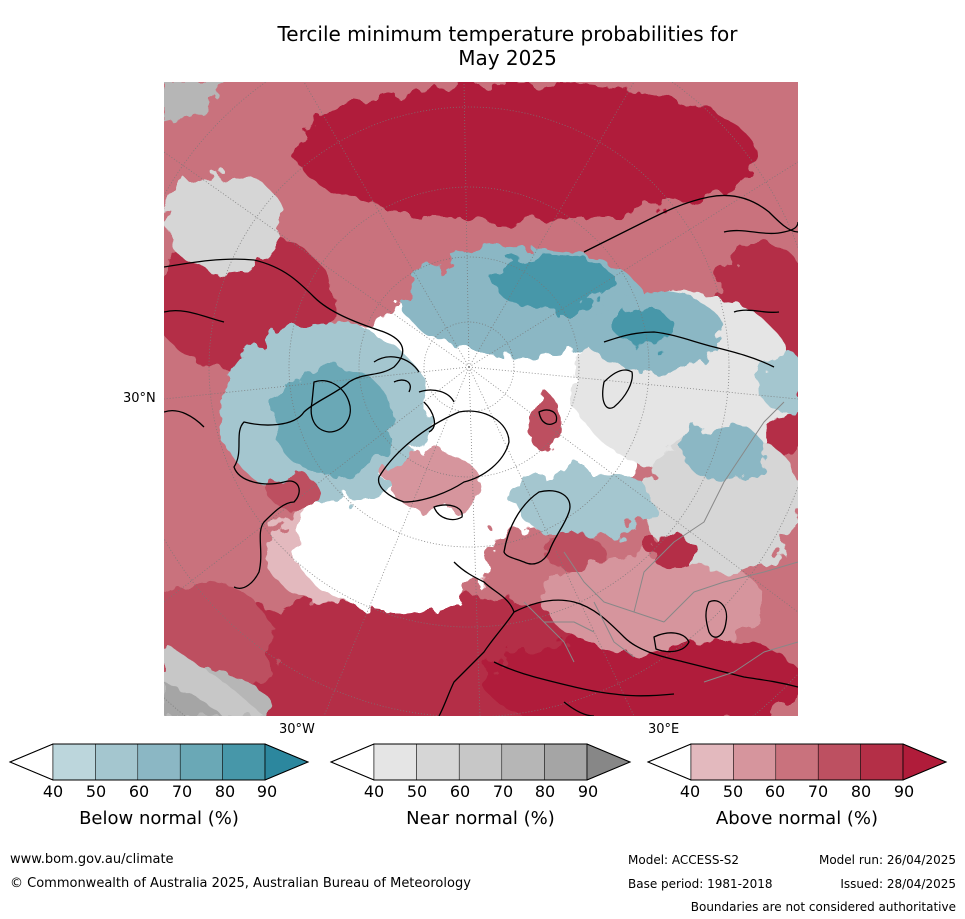  I want to click on cb-above-tick-60: 60, so click(775, 791).